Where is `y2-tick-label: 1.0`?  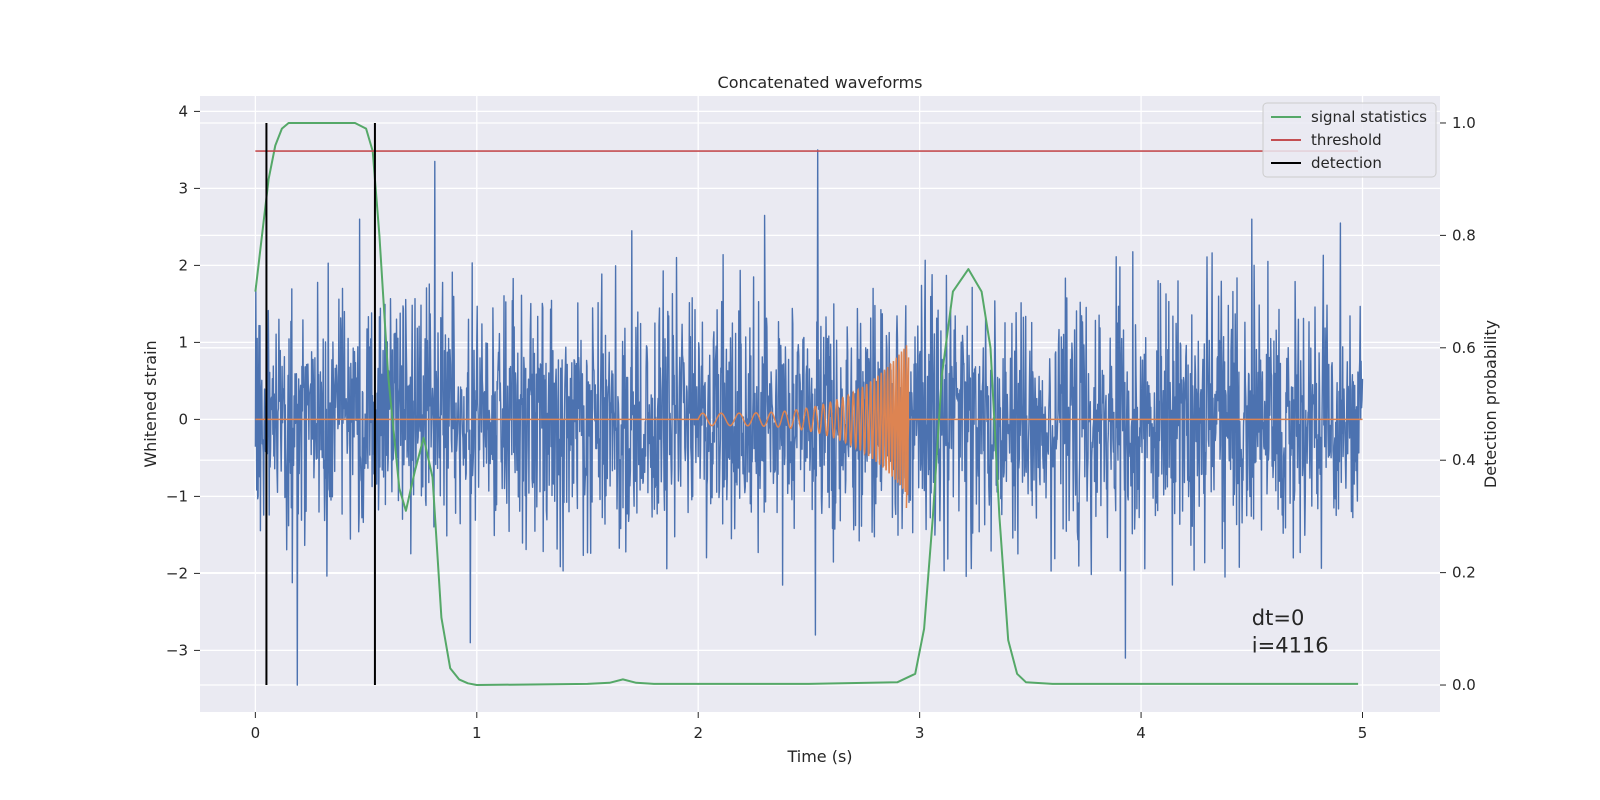 y2-tick-label: 1.0 is located at coordinates (1464, 123).